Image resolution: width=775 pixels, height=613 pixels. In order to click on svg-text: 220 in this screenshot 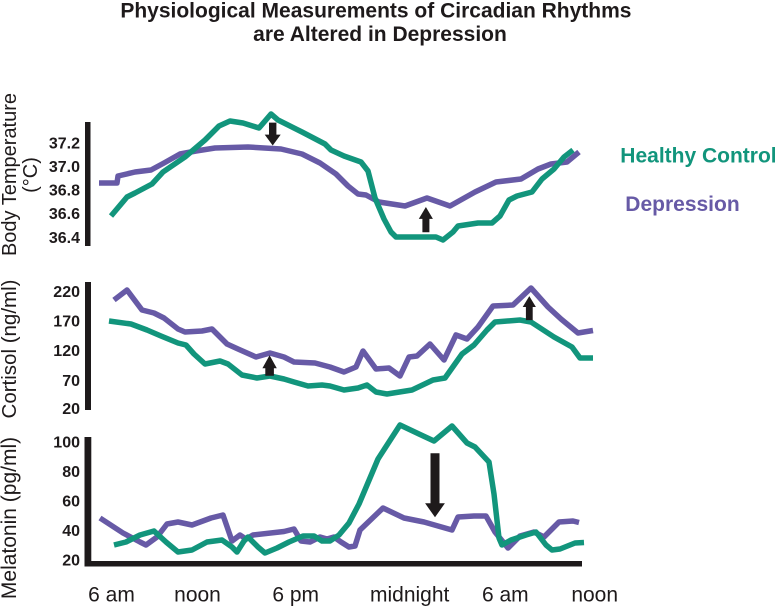, I will do `click(66, 292)`.